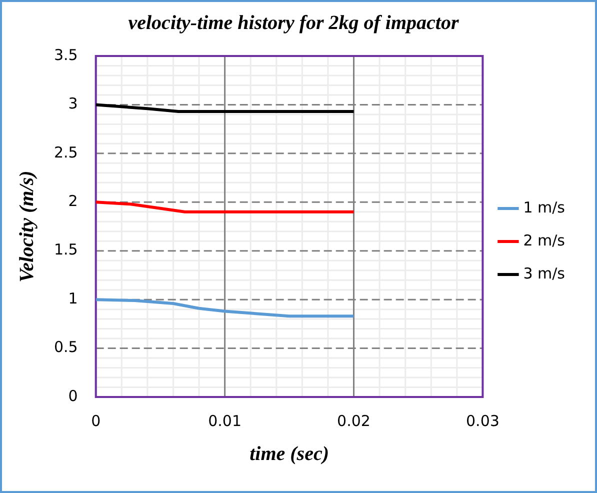 The image size is (597, 493). I want to click on y-axis-title: Velocity (m/s), so click(27, 226).